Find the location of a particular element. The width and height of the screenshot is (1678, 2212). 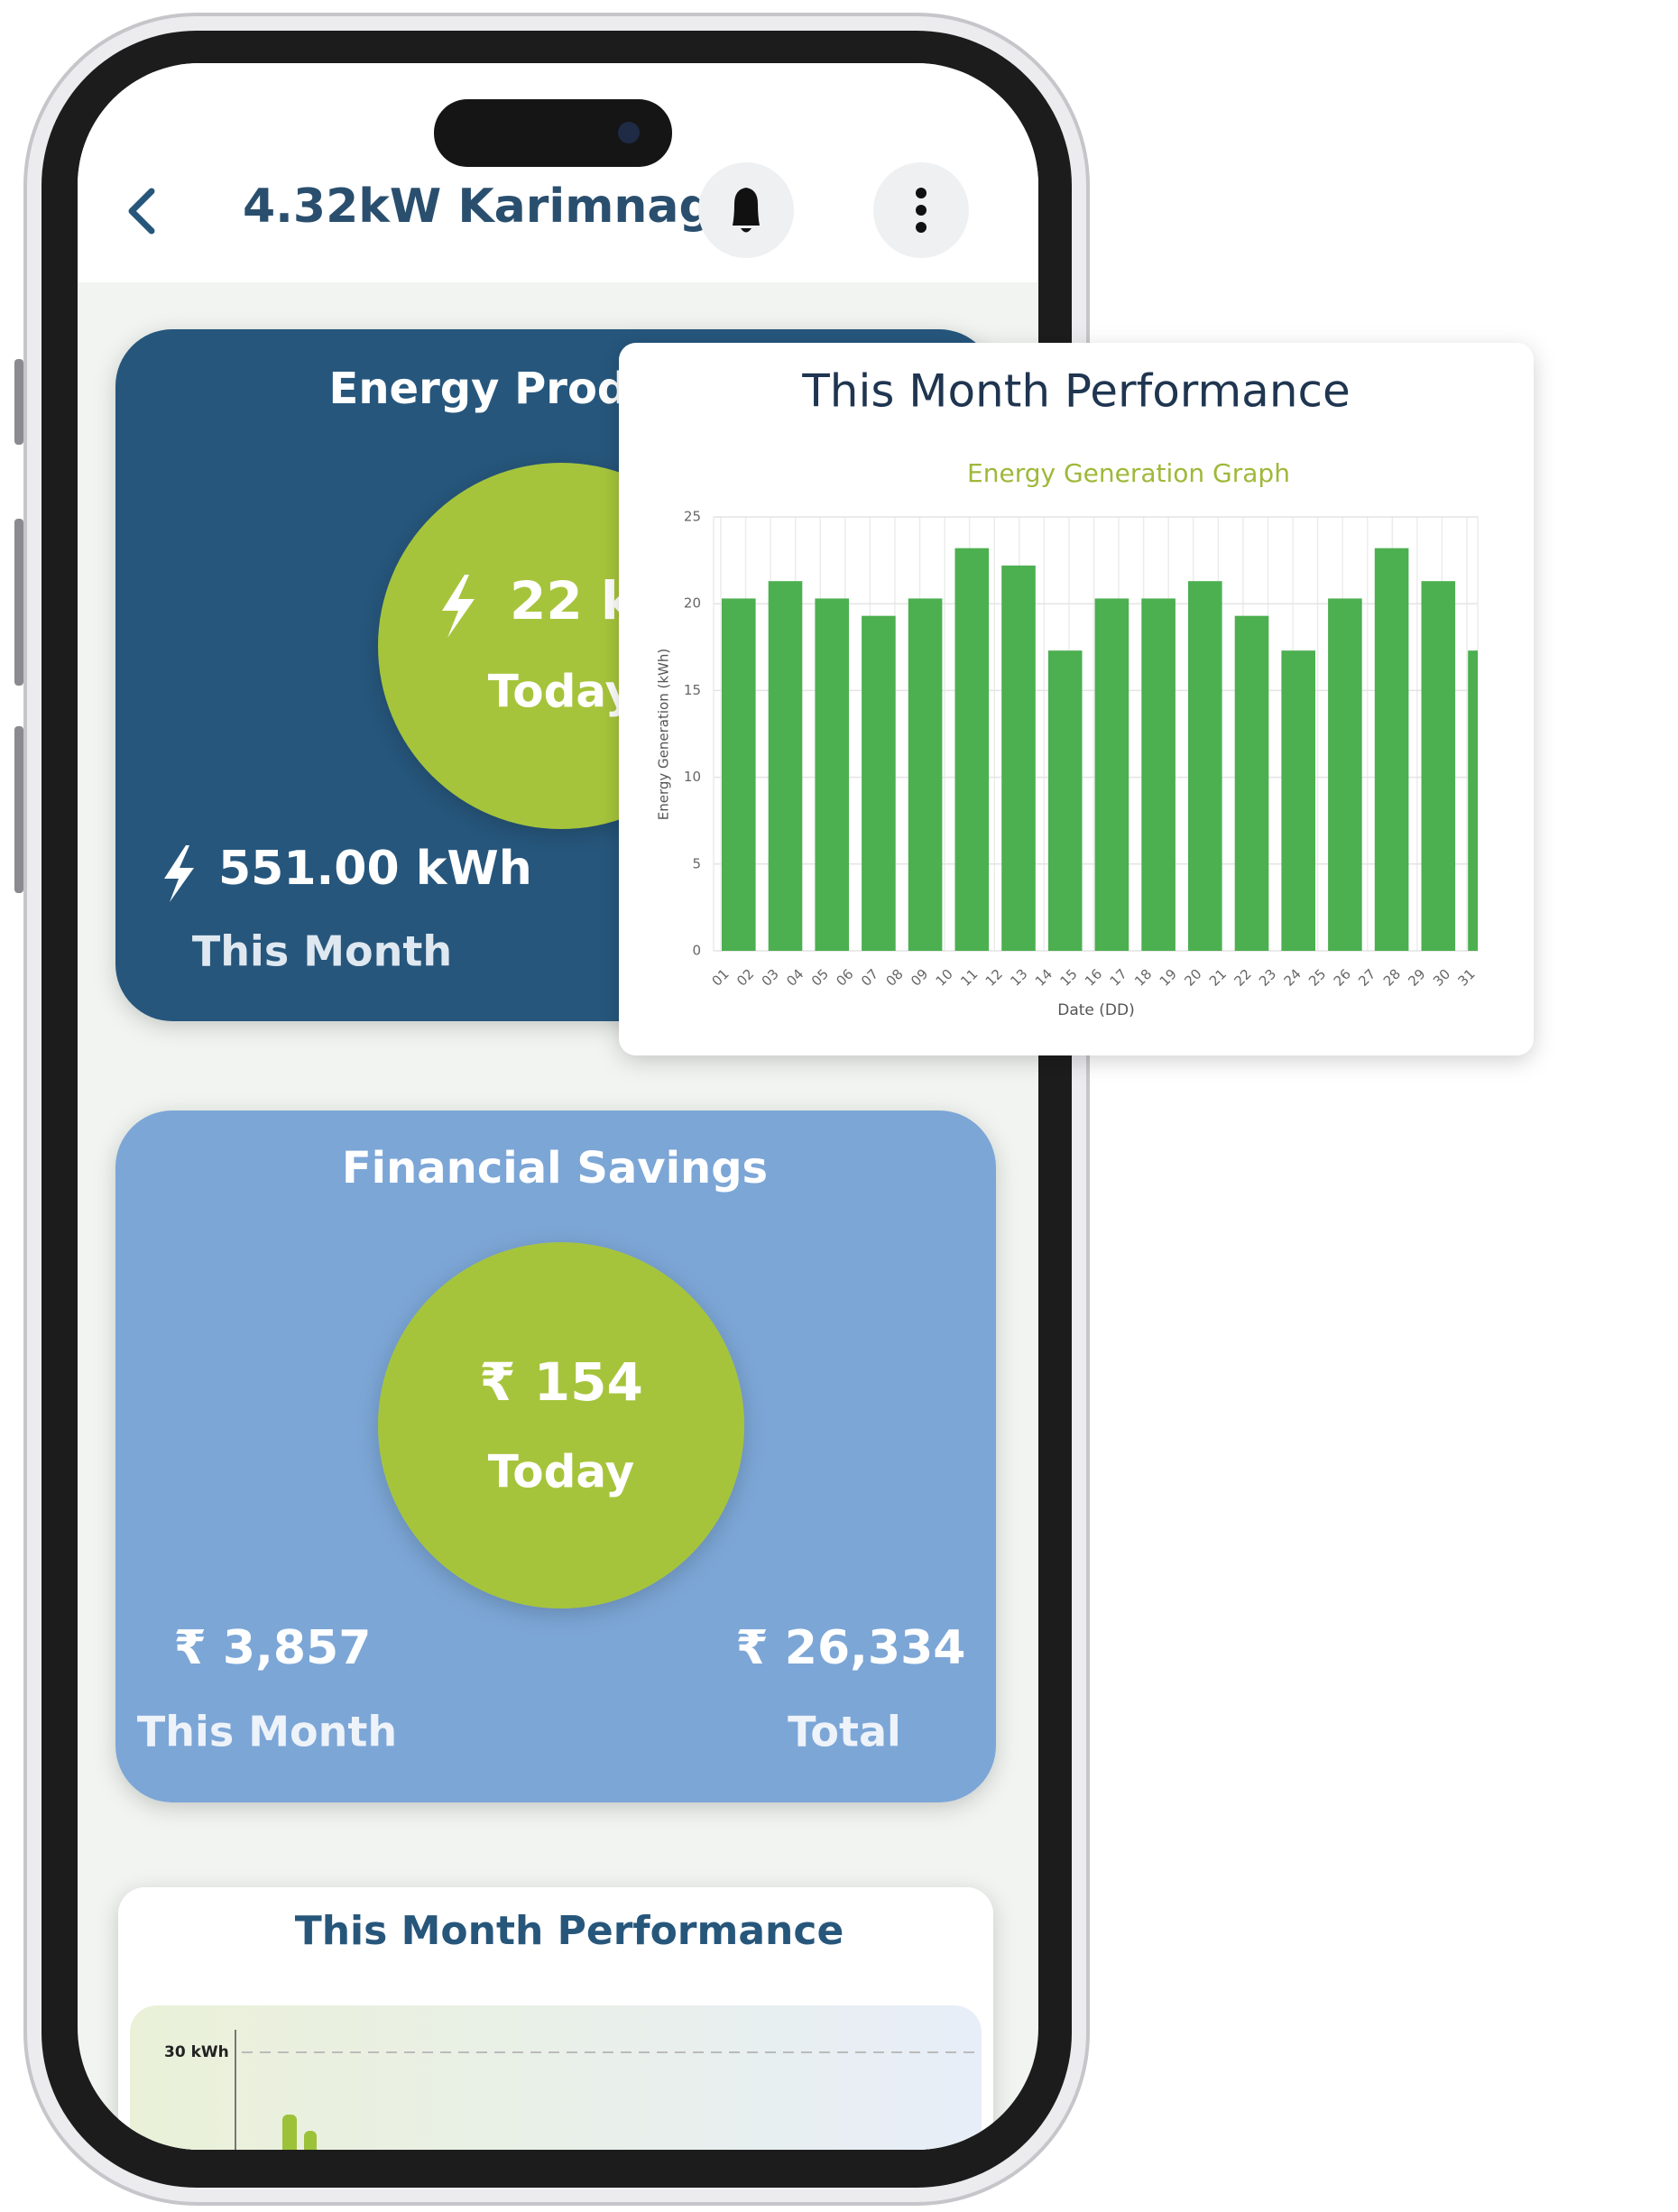

y-tick-label: 10 is located at coordinates (692, 777).